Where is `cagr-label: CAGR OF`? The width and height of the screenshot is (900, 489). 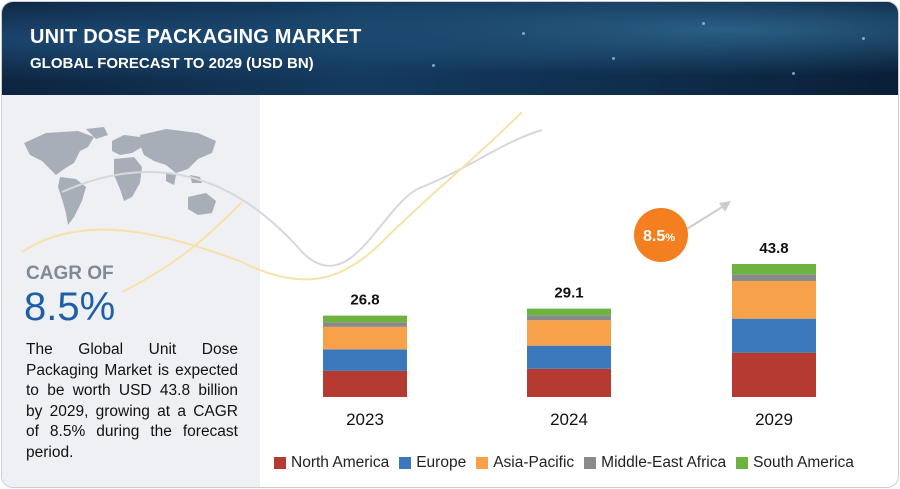 cagr-label: CAGR OF is located at coordinates (70, 273).